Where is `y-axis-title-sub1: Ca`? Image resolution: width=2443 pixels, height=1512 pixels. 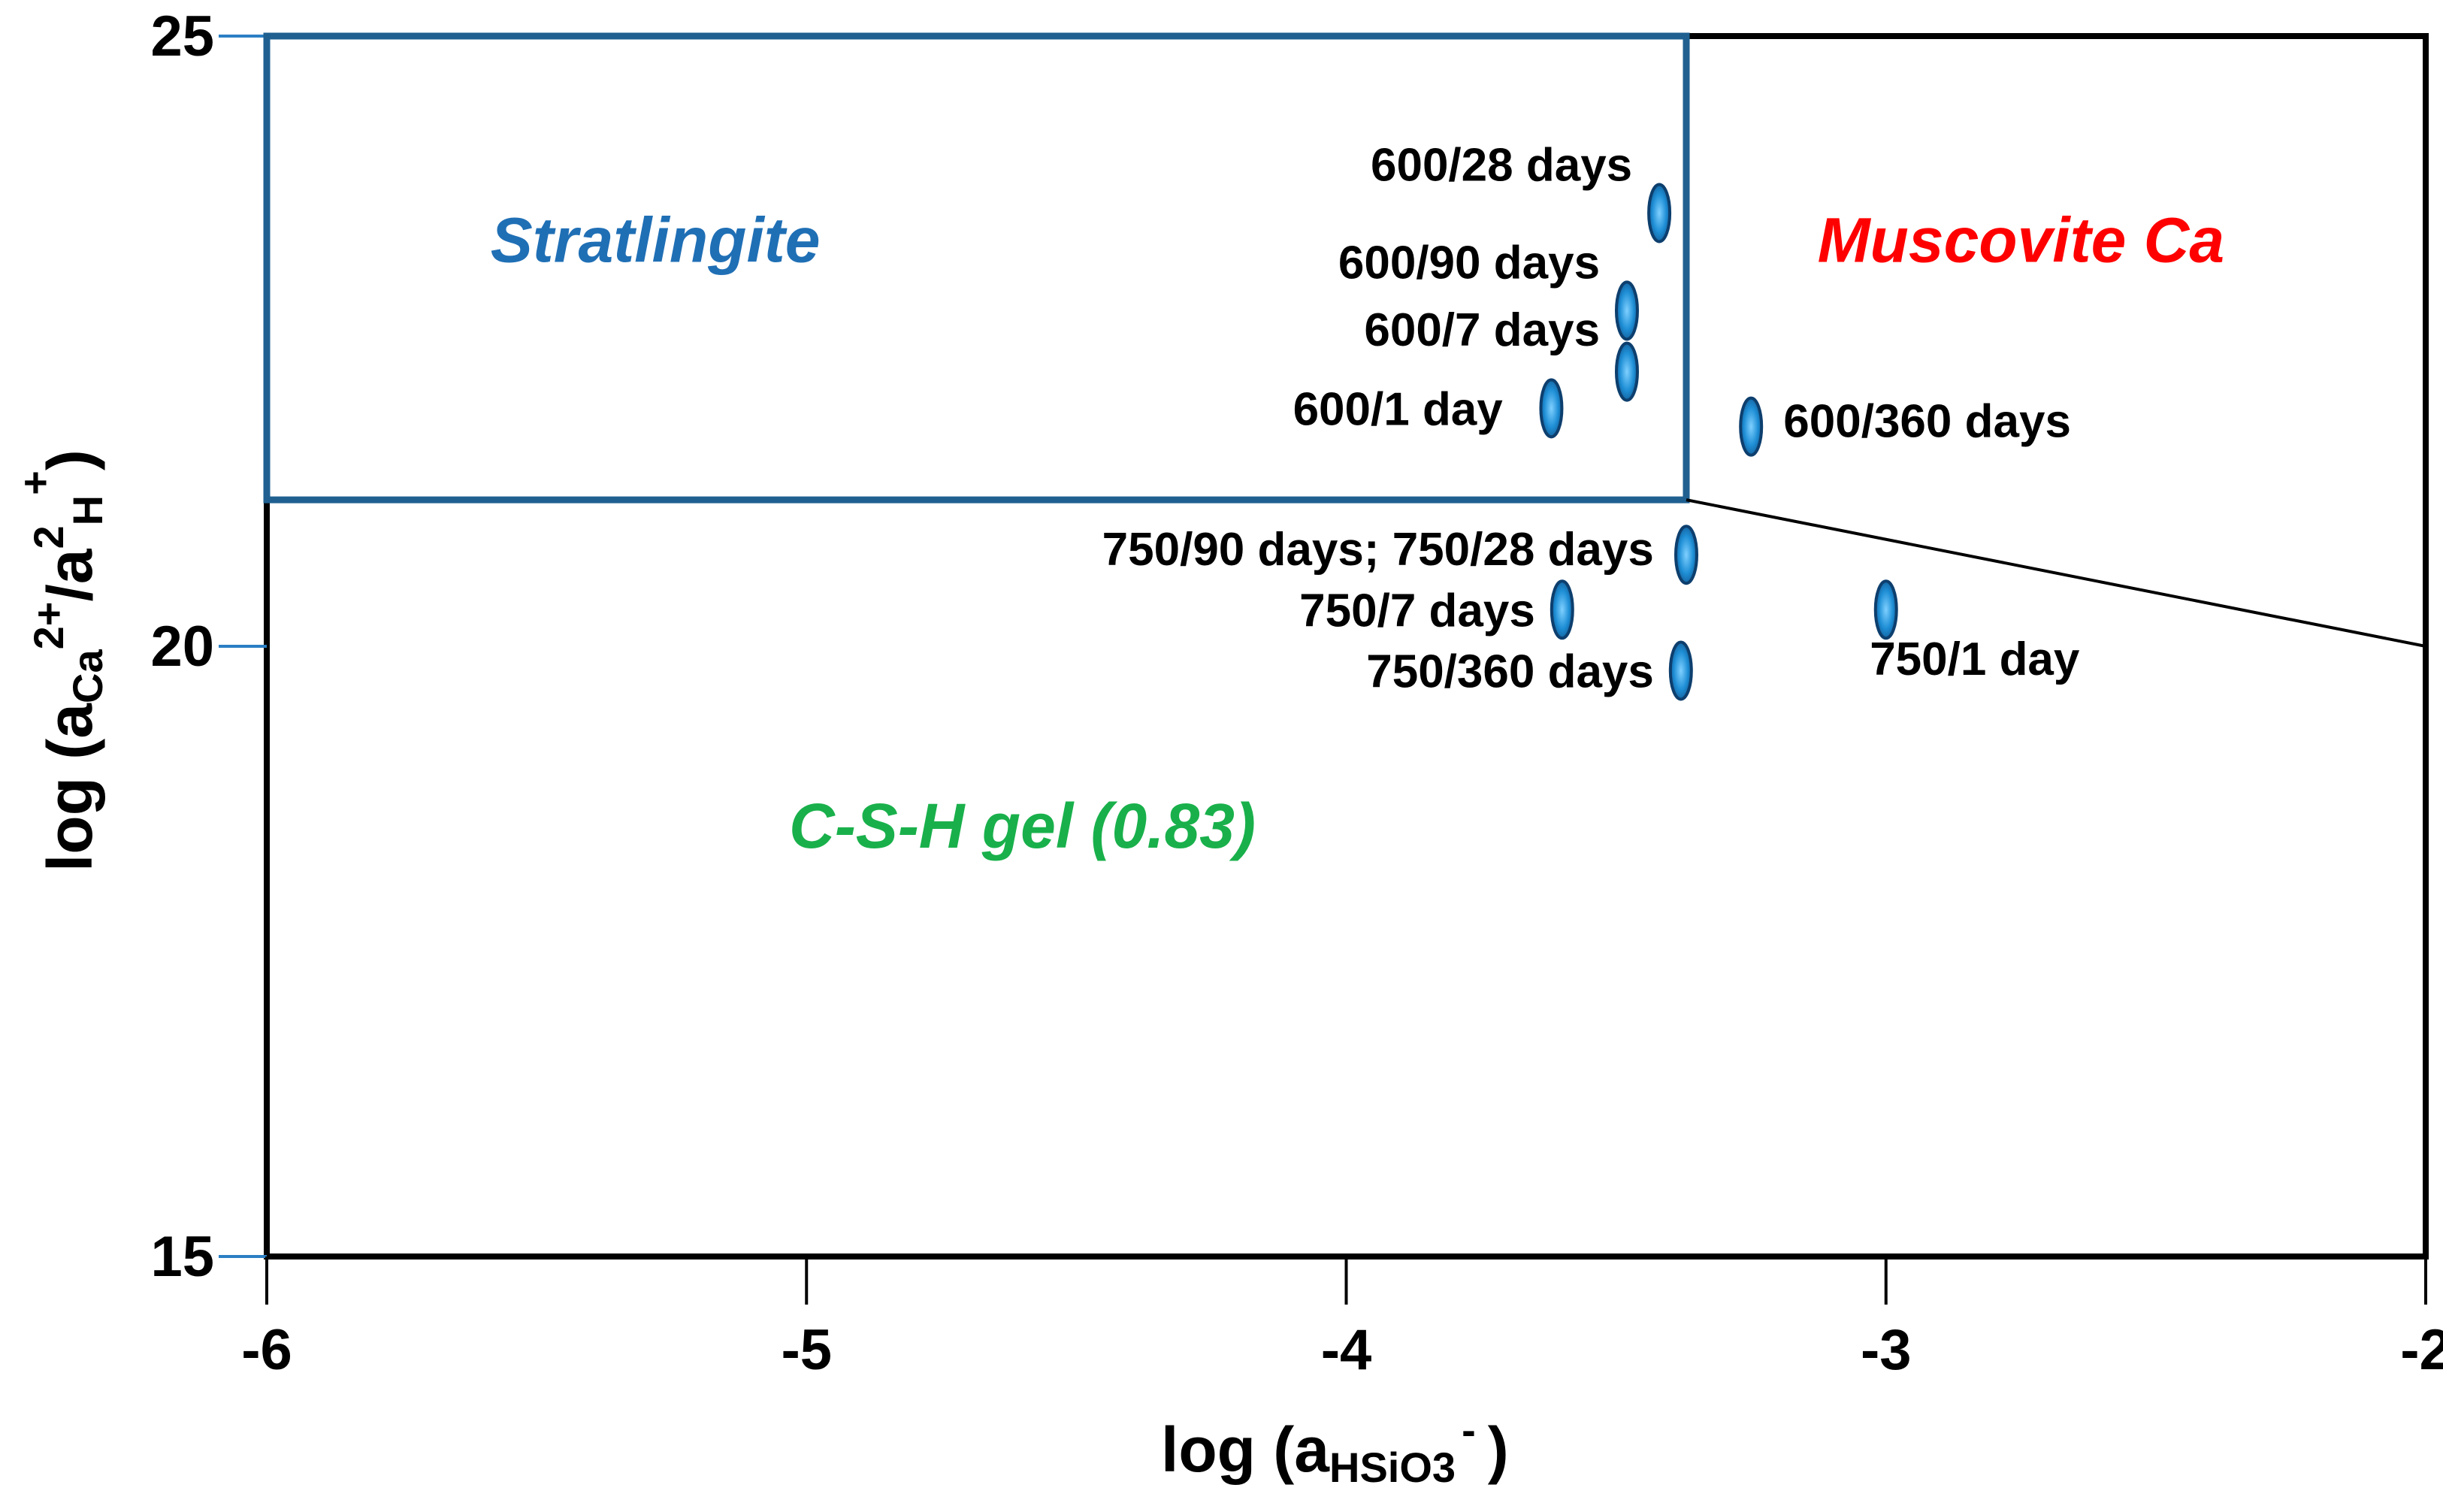 y-axis-title-sub1: Ca is located at coordinates (87, 676).